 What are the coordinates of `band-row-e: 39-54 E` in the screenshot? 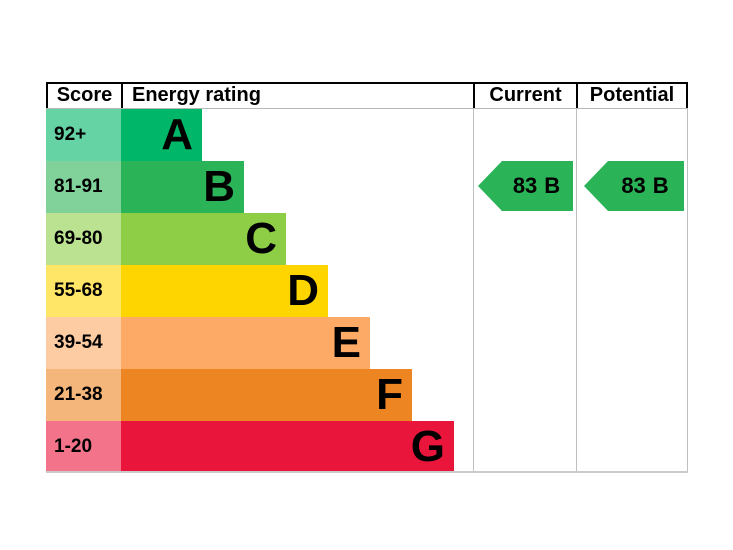 It's located at (367, 343).